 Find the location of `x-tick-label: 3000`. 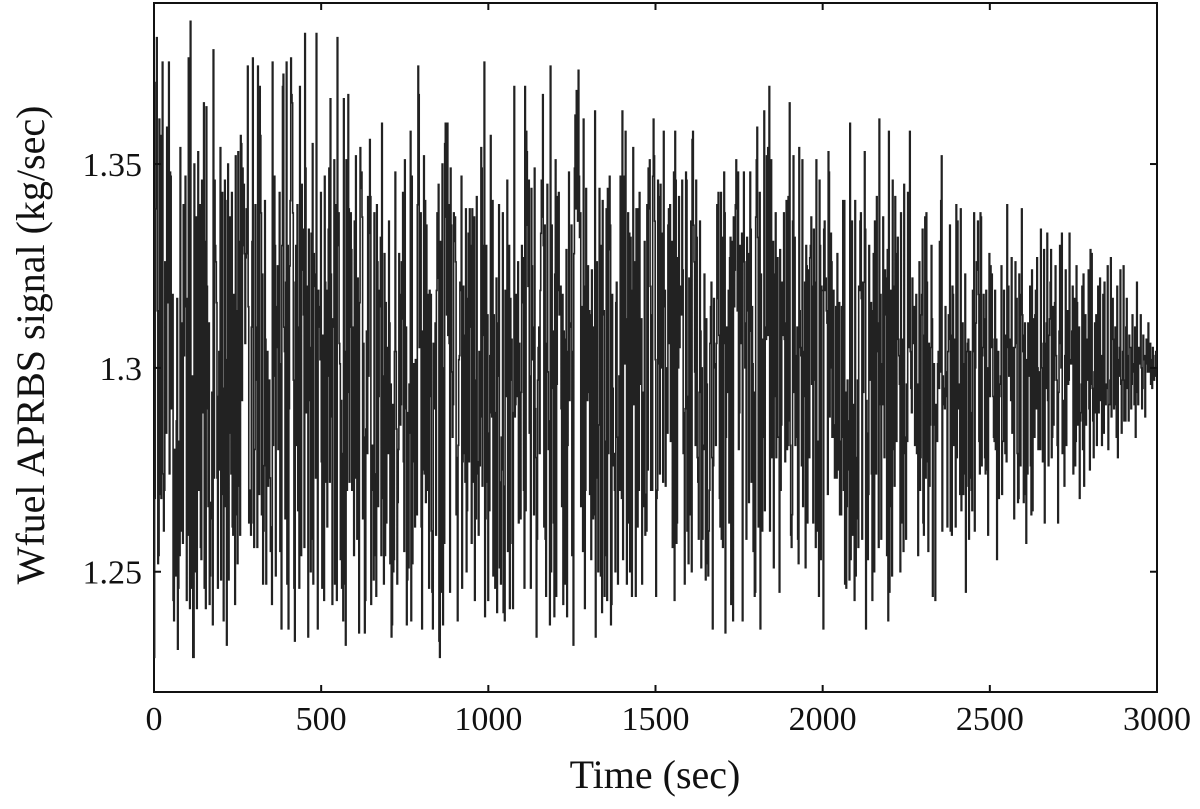

x-tick-label: 3000 is located at coordinates (1157, 719).